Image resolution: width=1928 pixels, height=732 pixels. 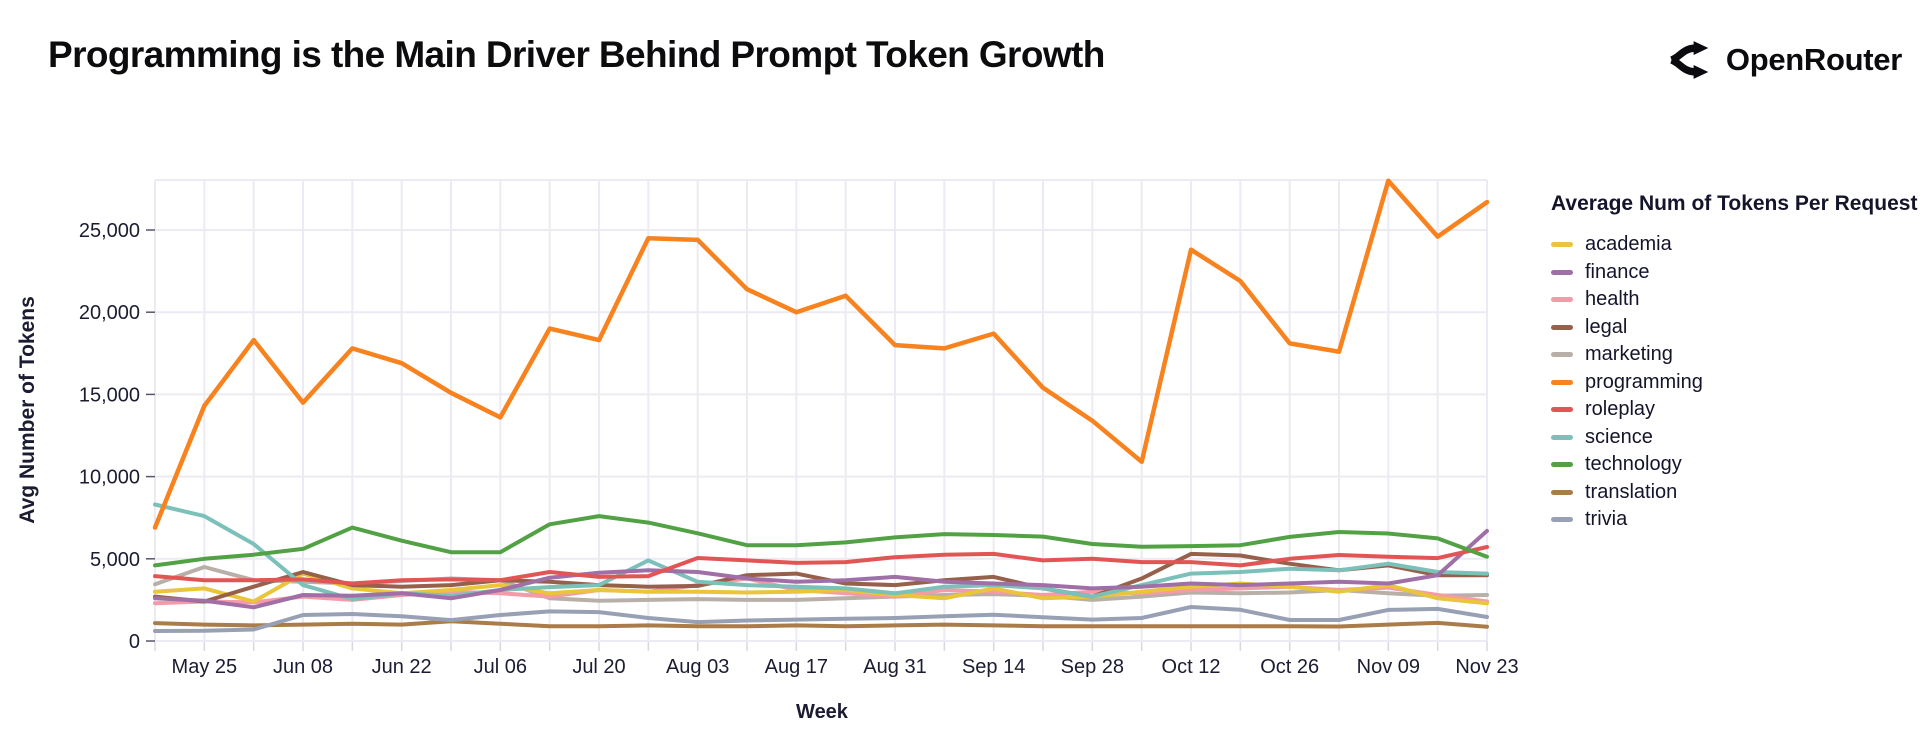 I want to click on y-tick-label: 0, so click(x=134, y=642).